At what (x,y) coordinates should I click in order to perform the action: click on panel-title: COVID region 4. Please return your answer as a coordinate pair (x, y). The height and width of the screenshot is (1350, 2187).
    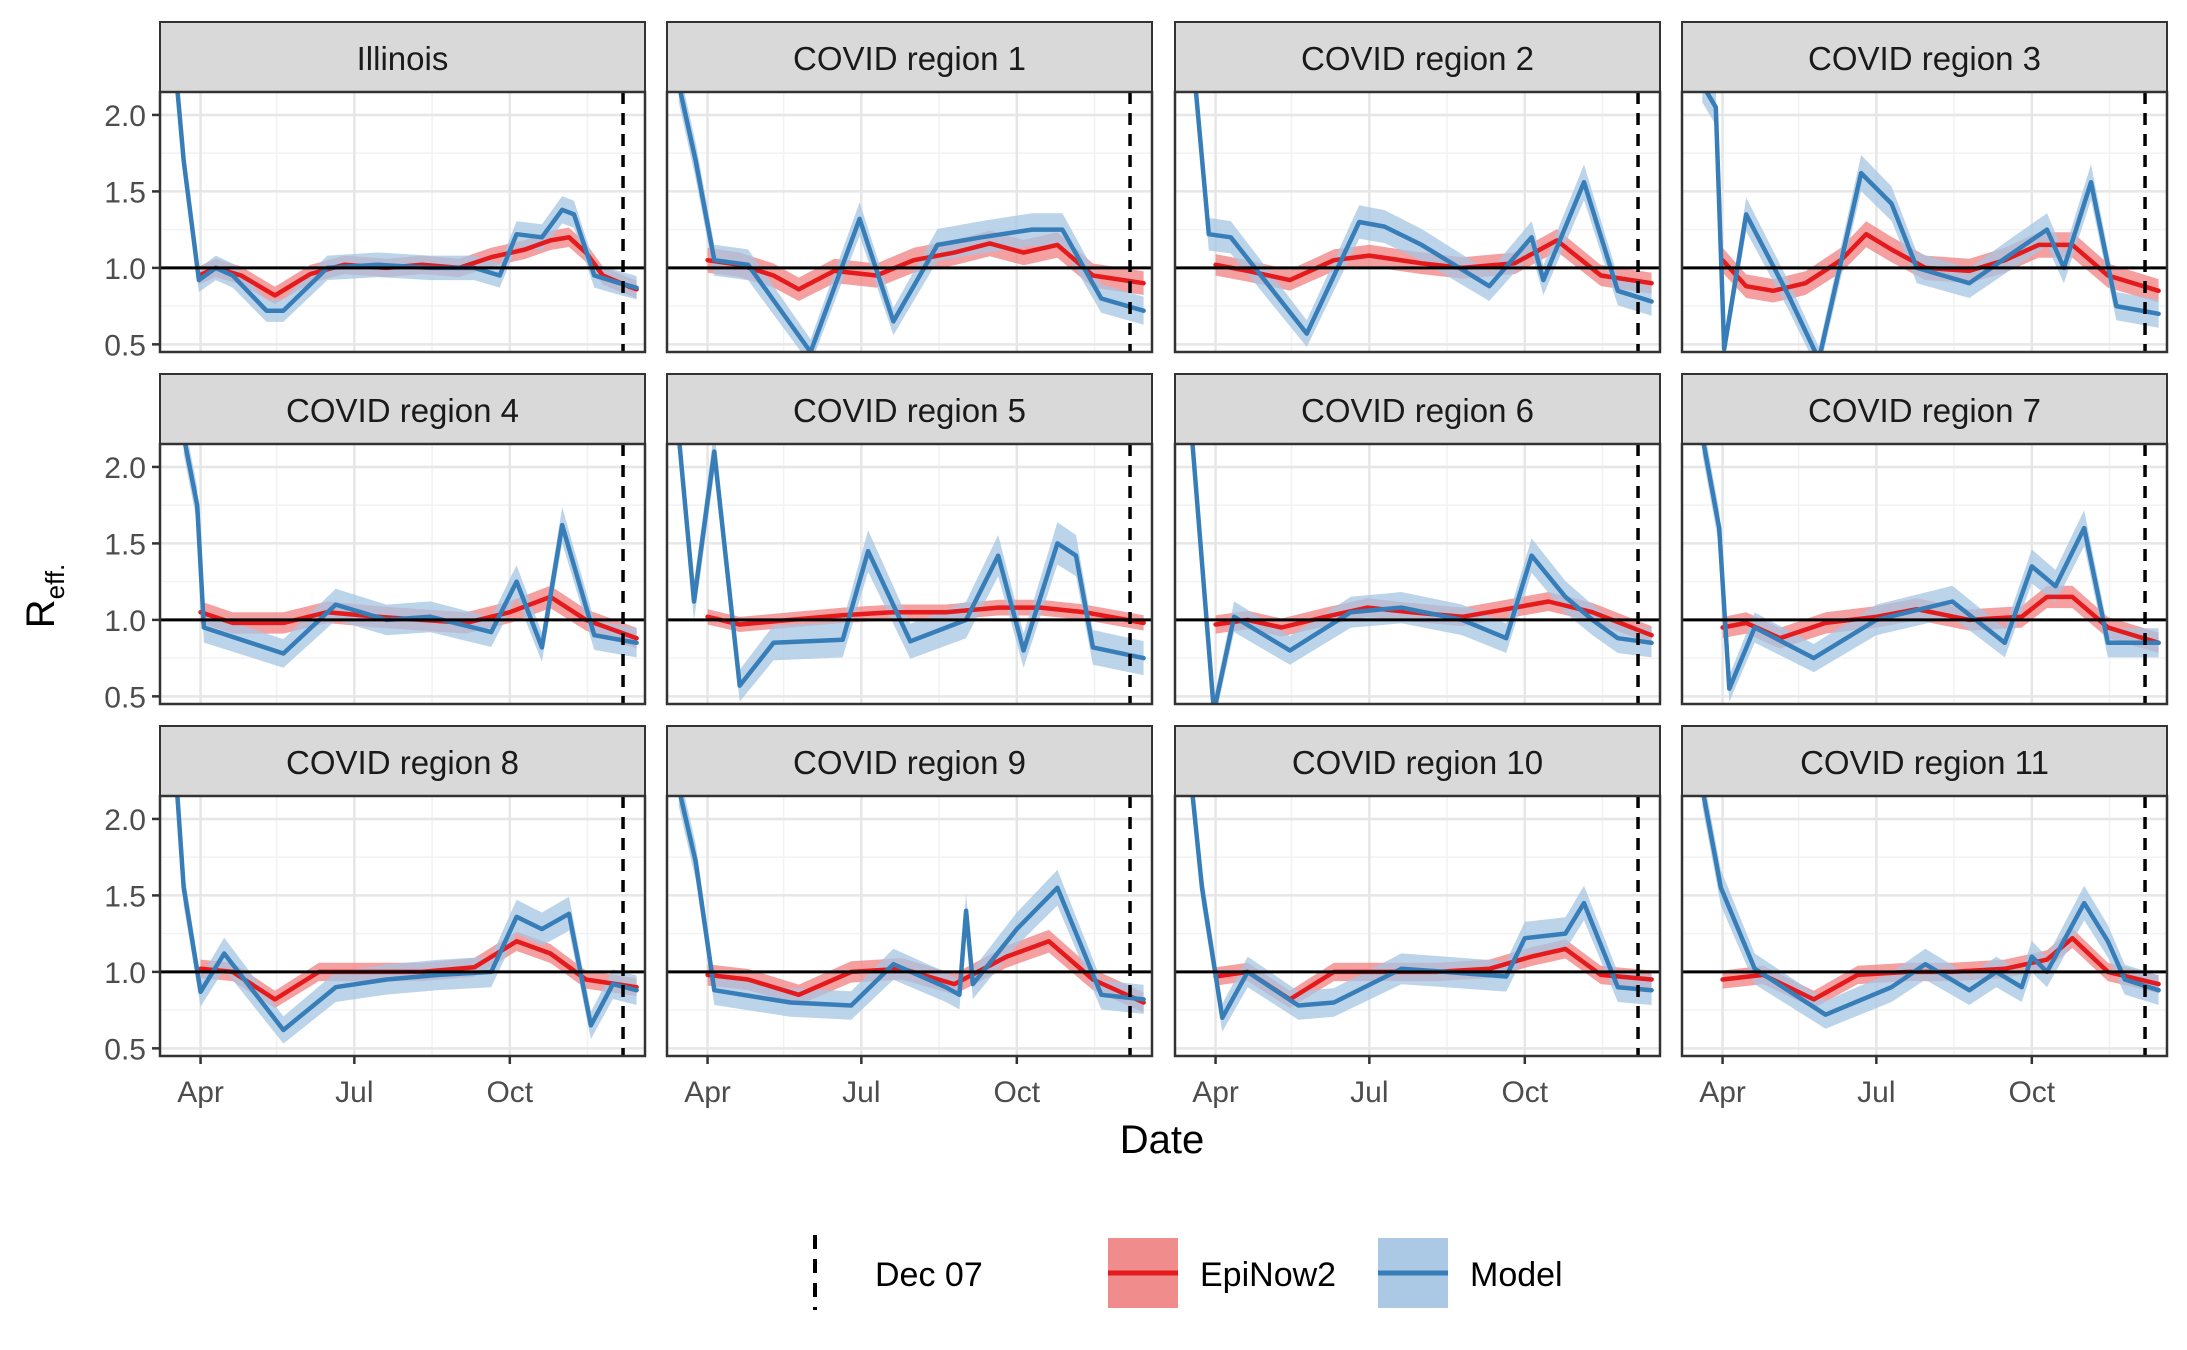
    Looking at the image, I should click on (402, 410).